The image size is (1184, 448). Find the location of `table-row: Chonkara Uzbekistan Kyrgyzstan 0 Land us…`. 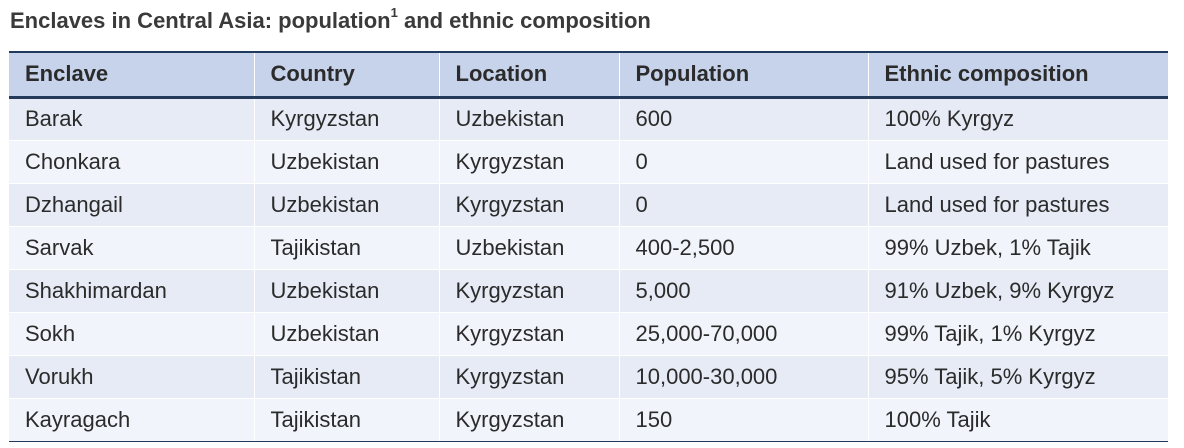

table-row: Chonkara Uzbekistan Kyrgyzstan 0 Land us… is located at coordinates (588, 162).